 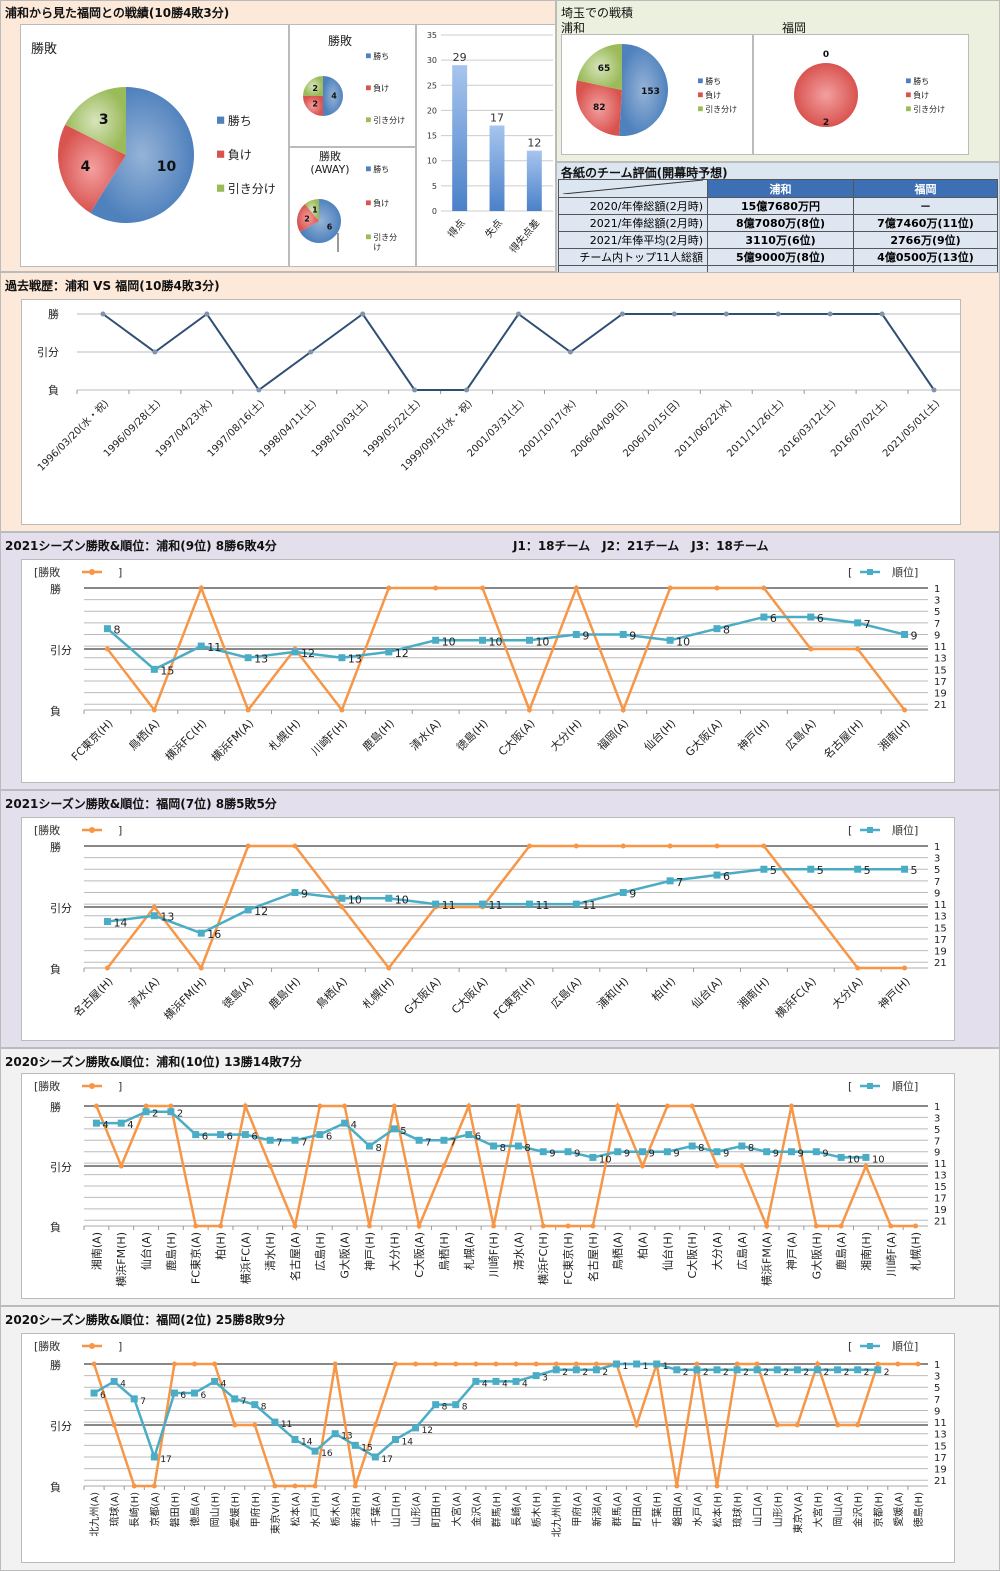 What do you see at coordinates (633, 257) in the screenshot?
I see `eval-row-label: チーム内トップ11人総額` at bounding box center [633, 257].